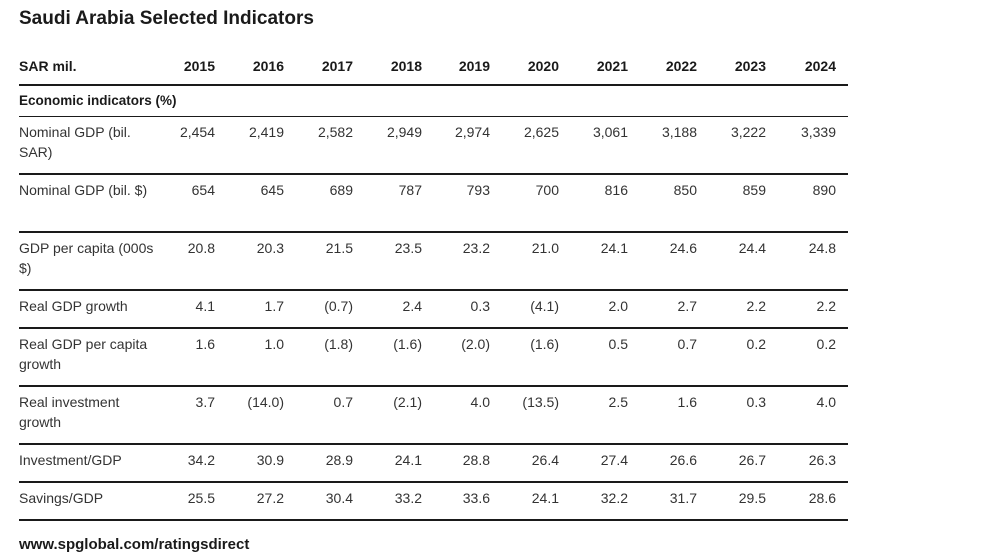 This screenshot has width=982, height=558. What do you see at coordinates (468, 261) in the screenshot?
I see `table-cell: 23.2` at bounding box center [468, 261].